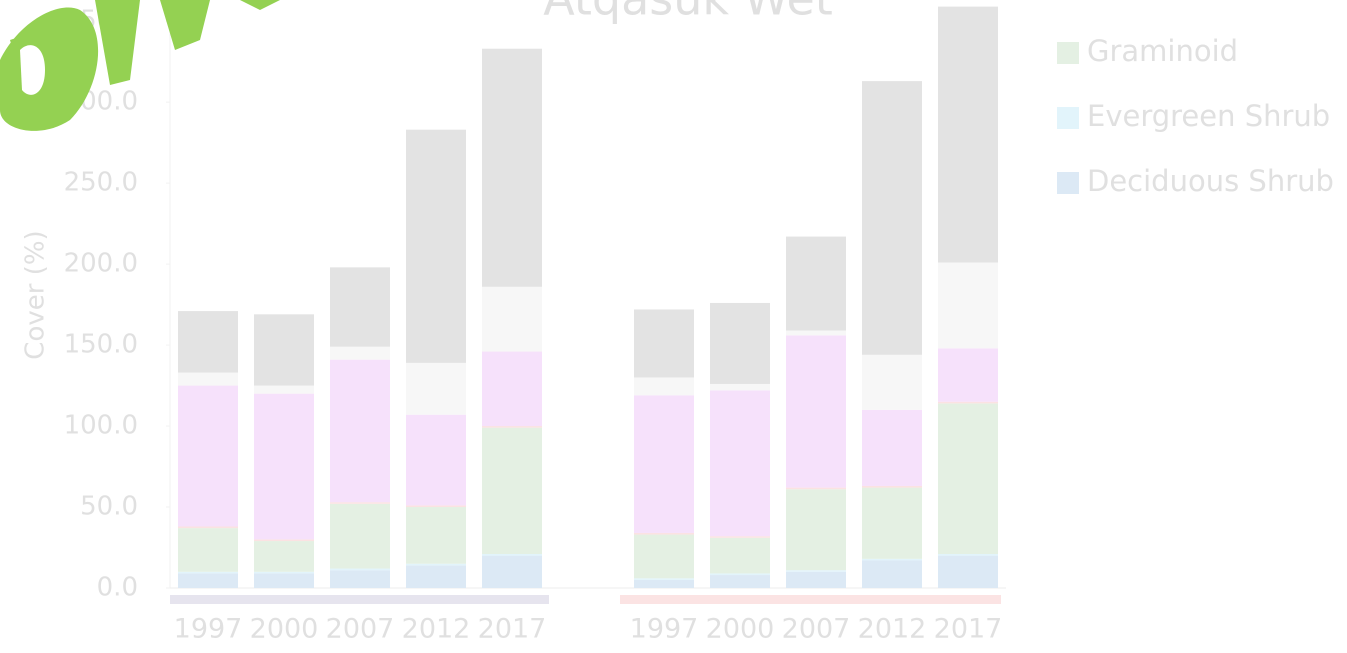 This screenshot has width=1347, height=653. I want to click on legend-label: Evergreen Shrub, so click(1208, 116).